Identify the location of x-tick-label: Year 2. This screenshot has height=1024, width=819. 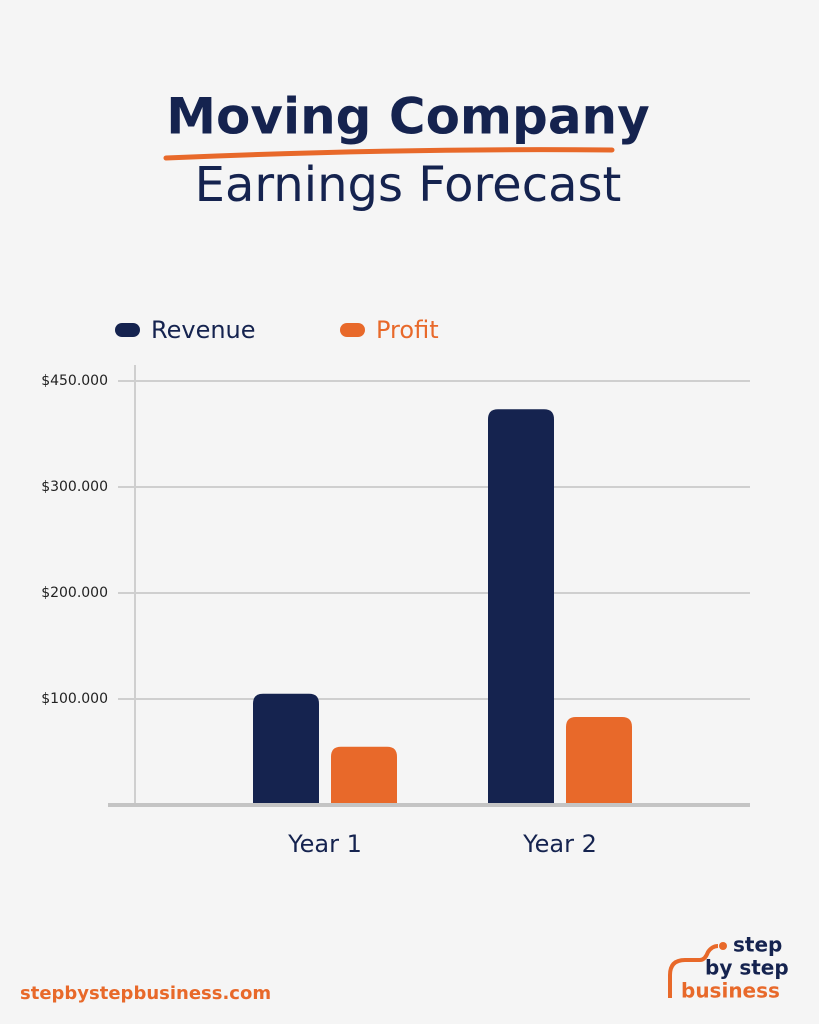
(559, 844).